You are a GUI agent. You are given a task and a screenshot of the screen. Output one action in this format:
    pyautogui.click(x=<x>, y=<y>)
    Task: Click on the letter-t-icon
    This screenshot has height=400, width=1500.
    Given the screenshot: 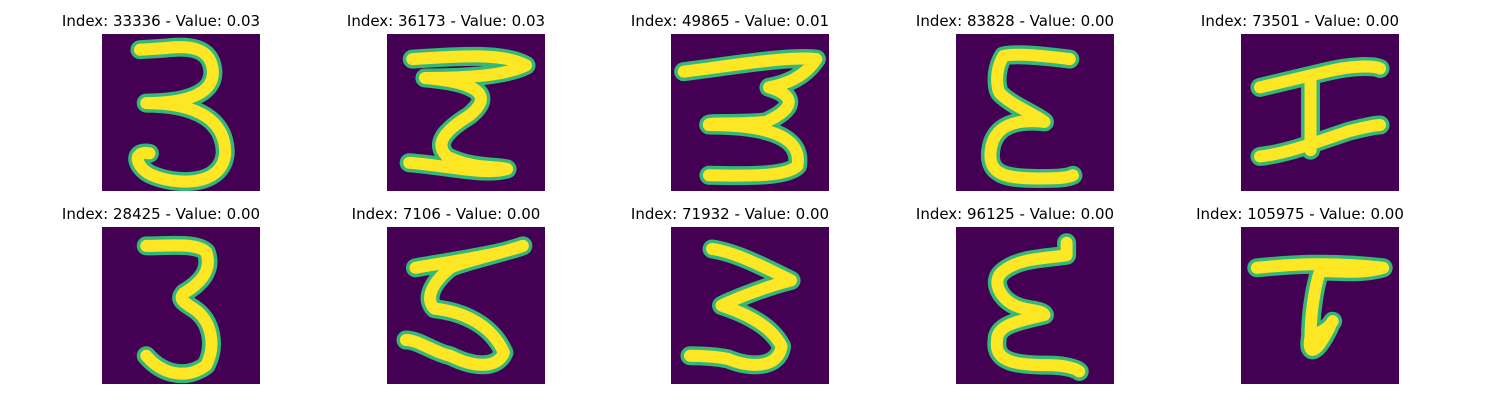 What is the action you would take?
    pyautogui.click(x=1320, y=305)
    